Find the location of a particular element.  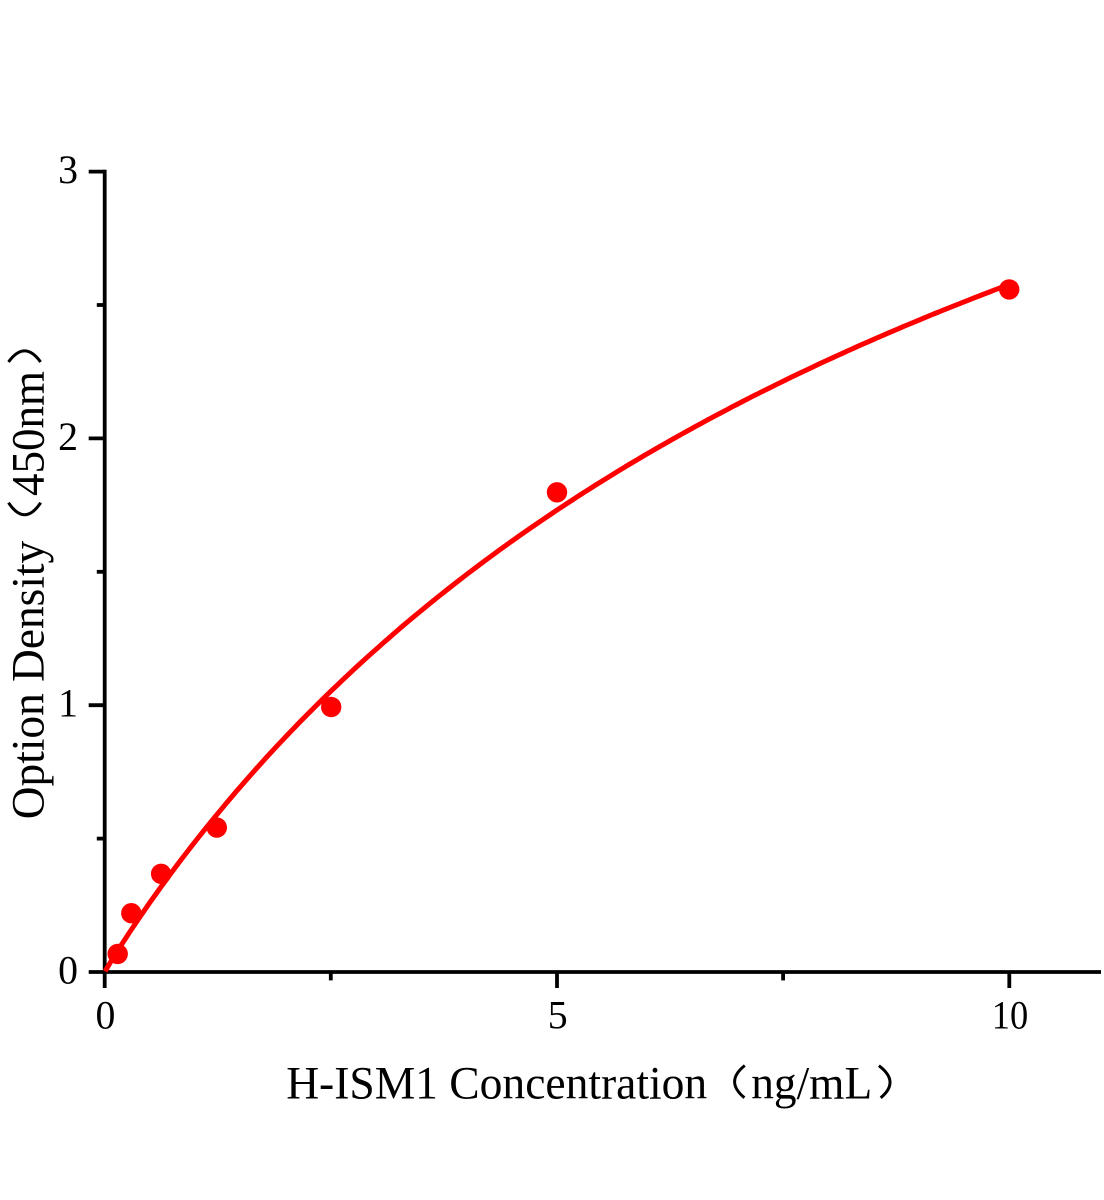

svg-text: 450nm is located at coordinates (29, 433).